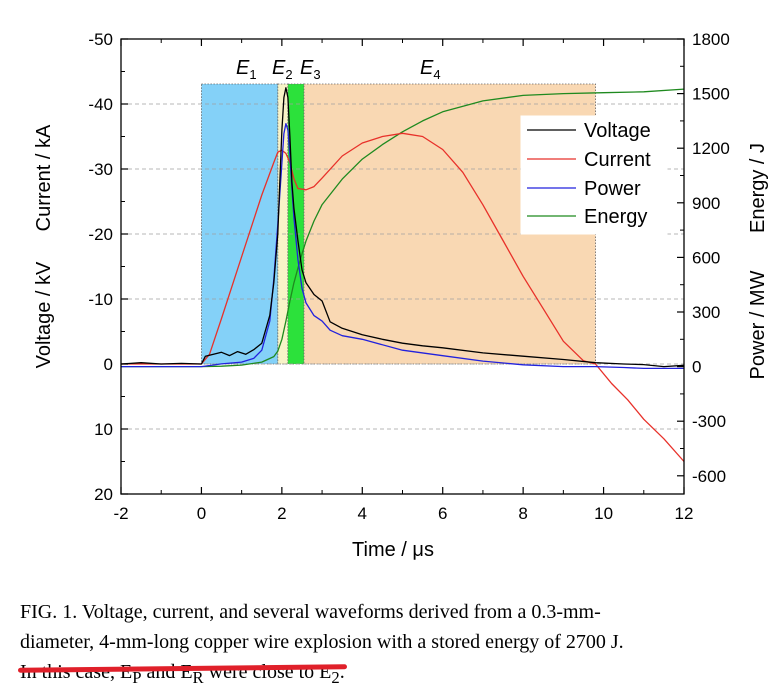 The width and height of the screenshot is (784, 698). Describe the element at coordinates (246, 69) in the screenshot. I see `region-label-E1: E1` at that location.